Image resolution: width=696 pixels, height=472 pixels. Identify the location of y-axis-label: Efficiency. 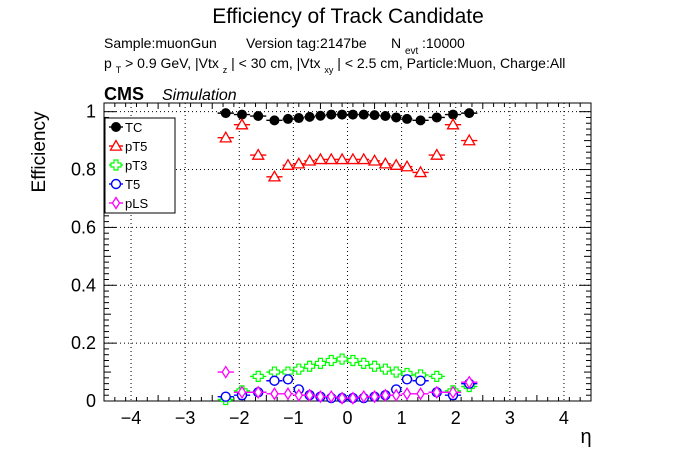
(39, 151).